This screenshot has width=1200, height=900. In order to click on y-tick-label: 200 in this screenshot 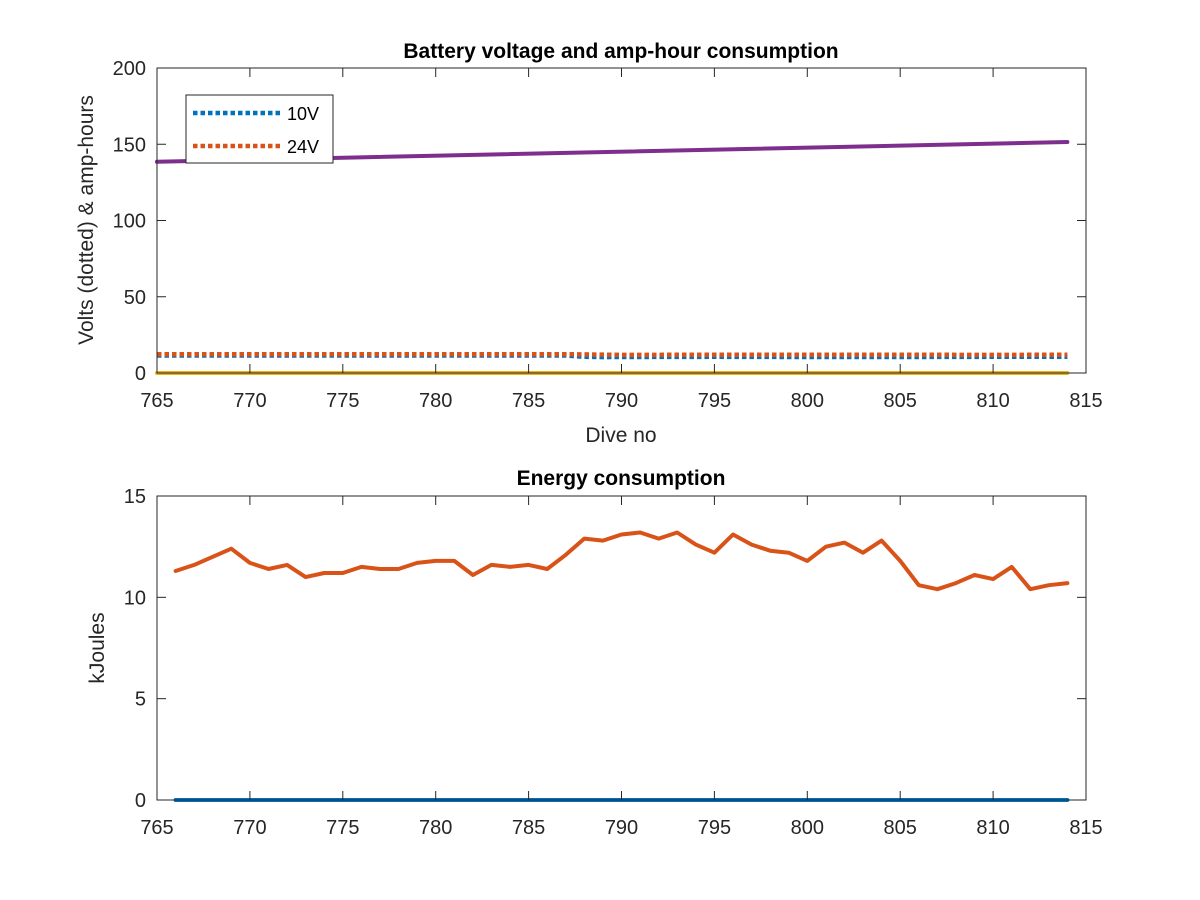, I will do `click(129, 69)`.